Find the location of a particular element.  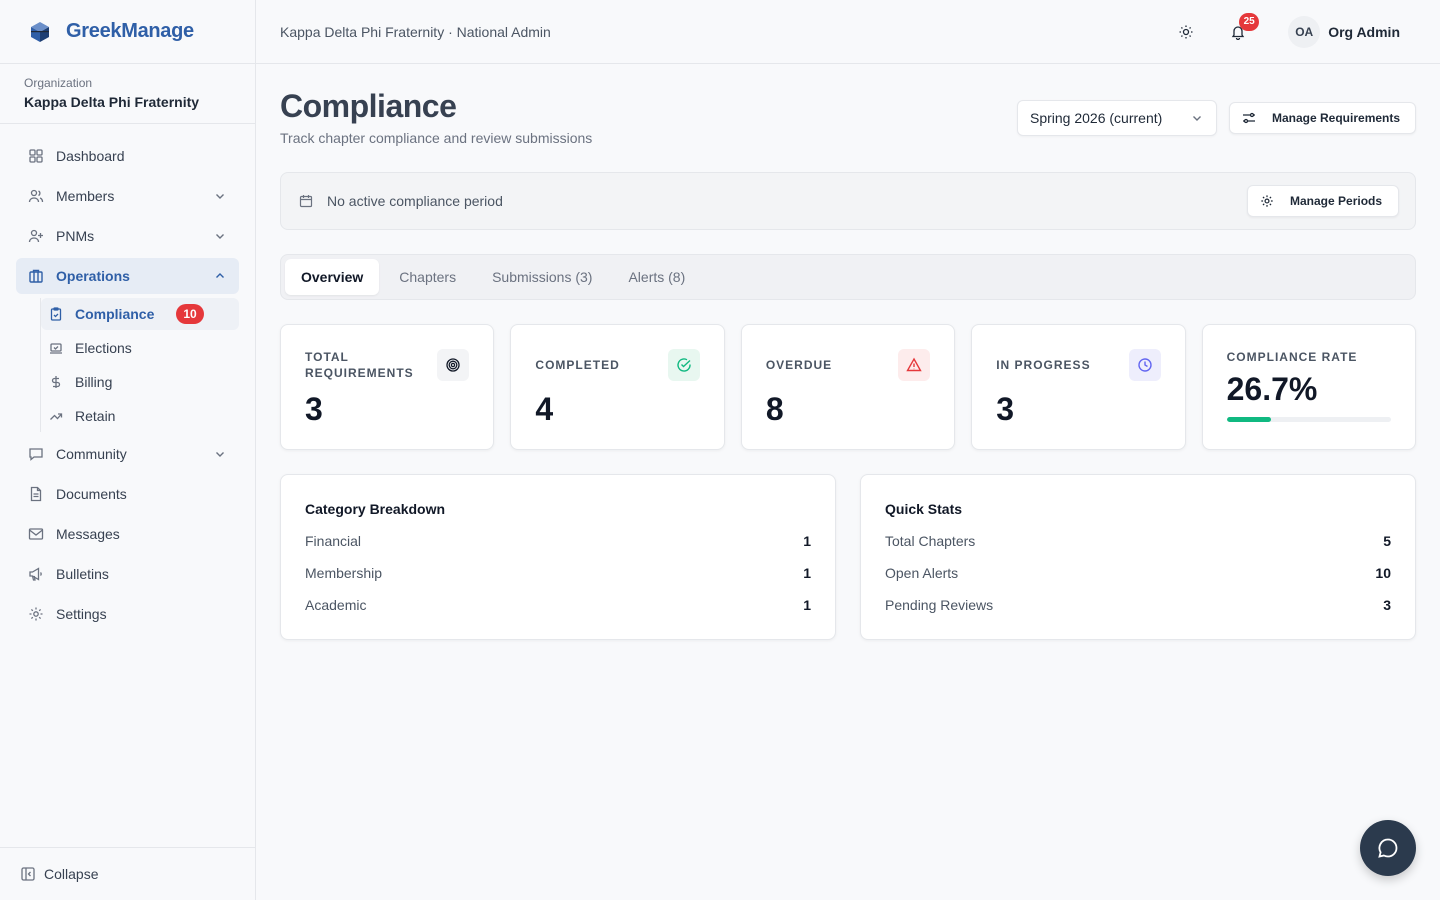

list-item: Membership 1 is located at coordinates (558, 573).